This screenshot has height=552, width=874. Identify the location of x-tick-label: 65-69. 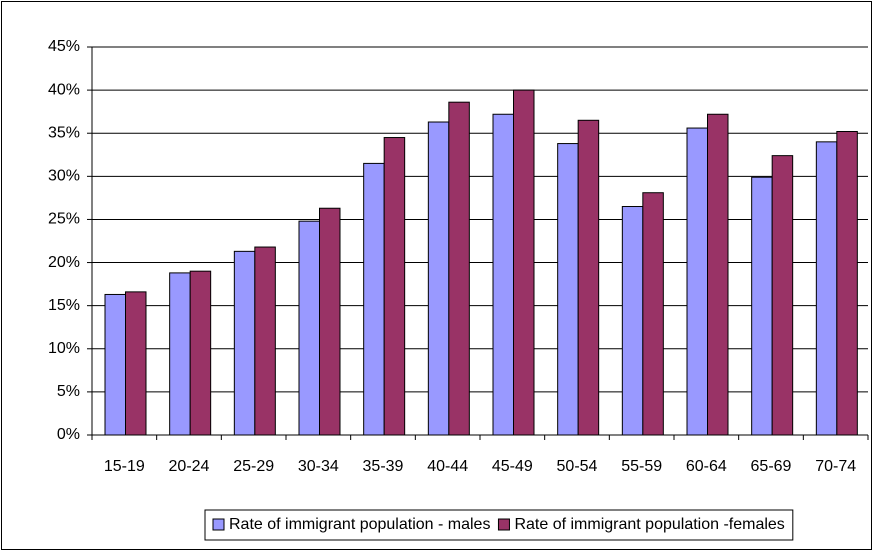
(771, 466).